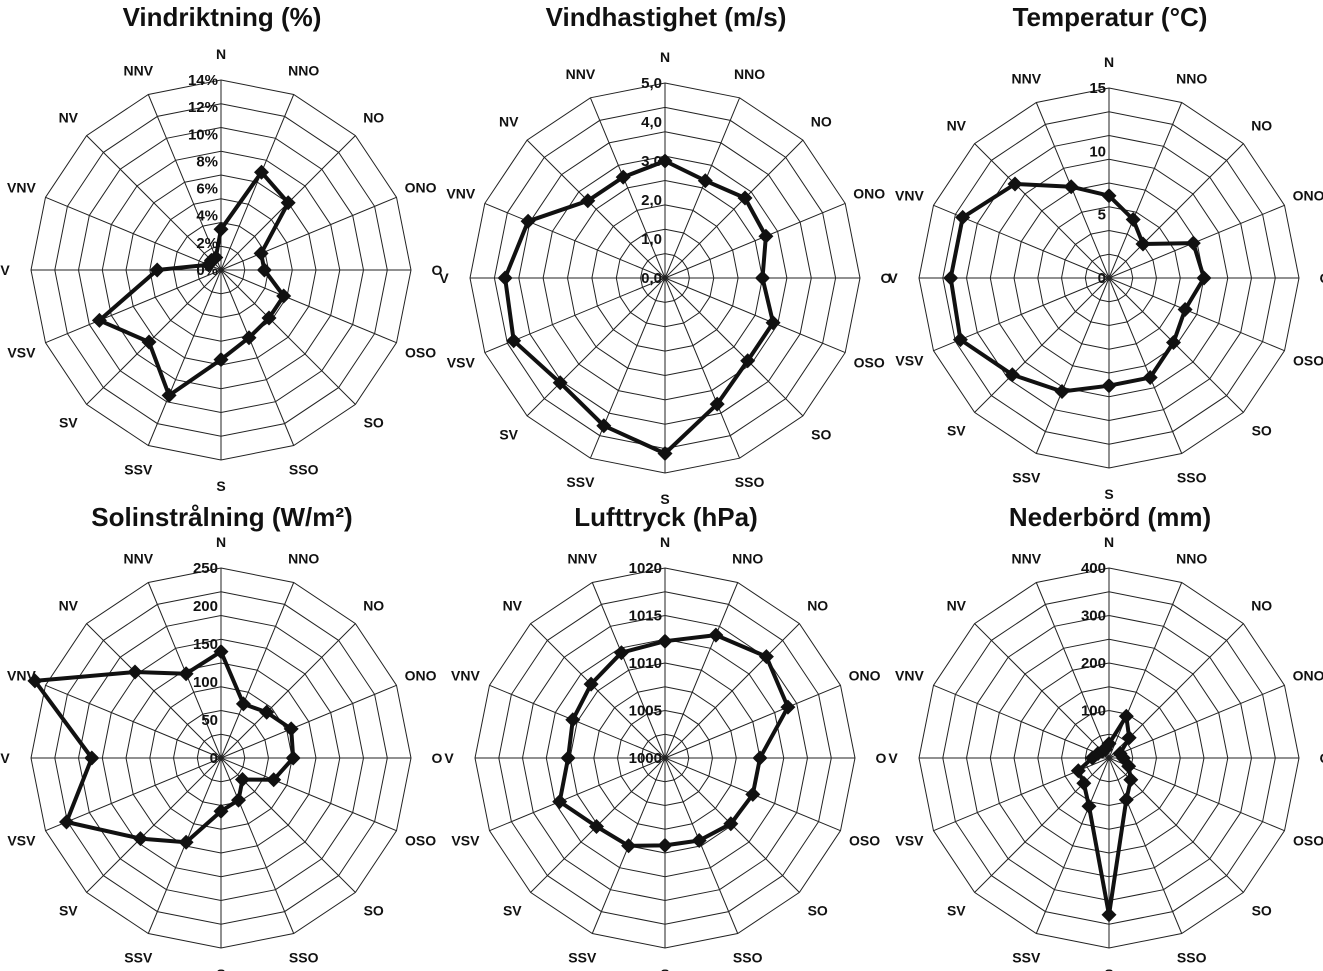 The height and width of the screenshot is (971, 1323). Describe the element at coordinates (645, 616) in the screenshot. I see `tick-label: 1015` at that location.